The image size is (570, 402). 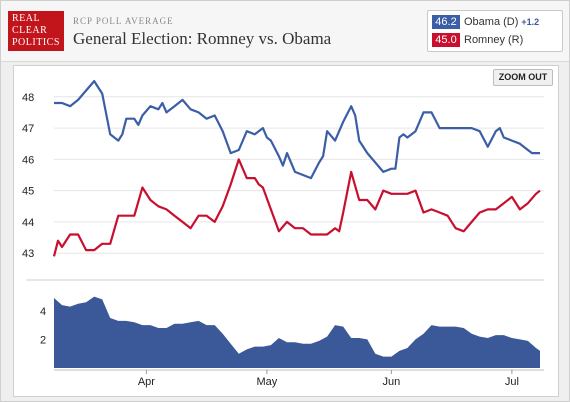 What do you see at coordinates (523, 77) in the screenshot?
I see `zoom-out-button: ZOOM OUT` at bounding box center [523, 77].